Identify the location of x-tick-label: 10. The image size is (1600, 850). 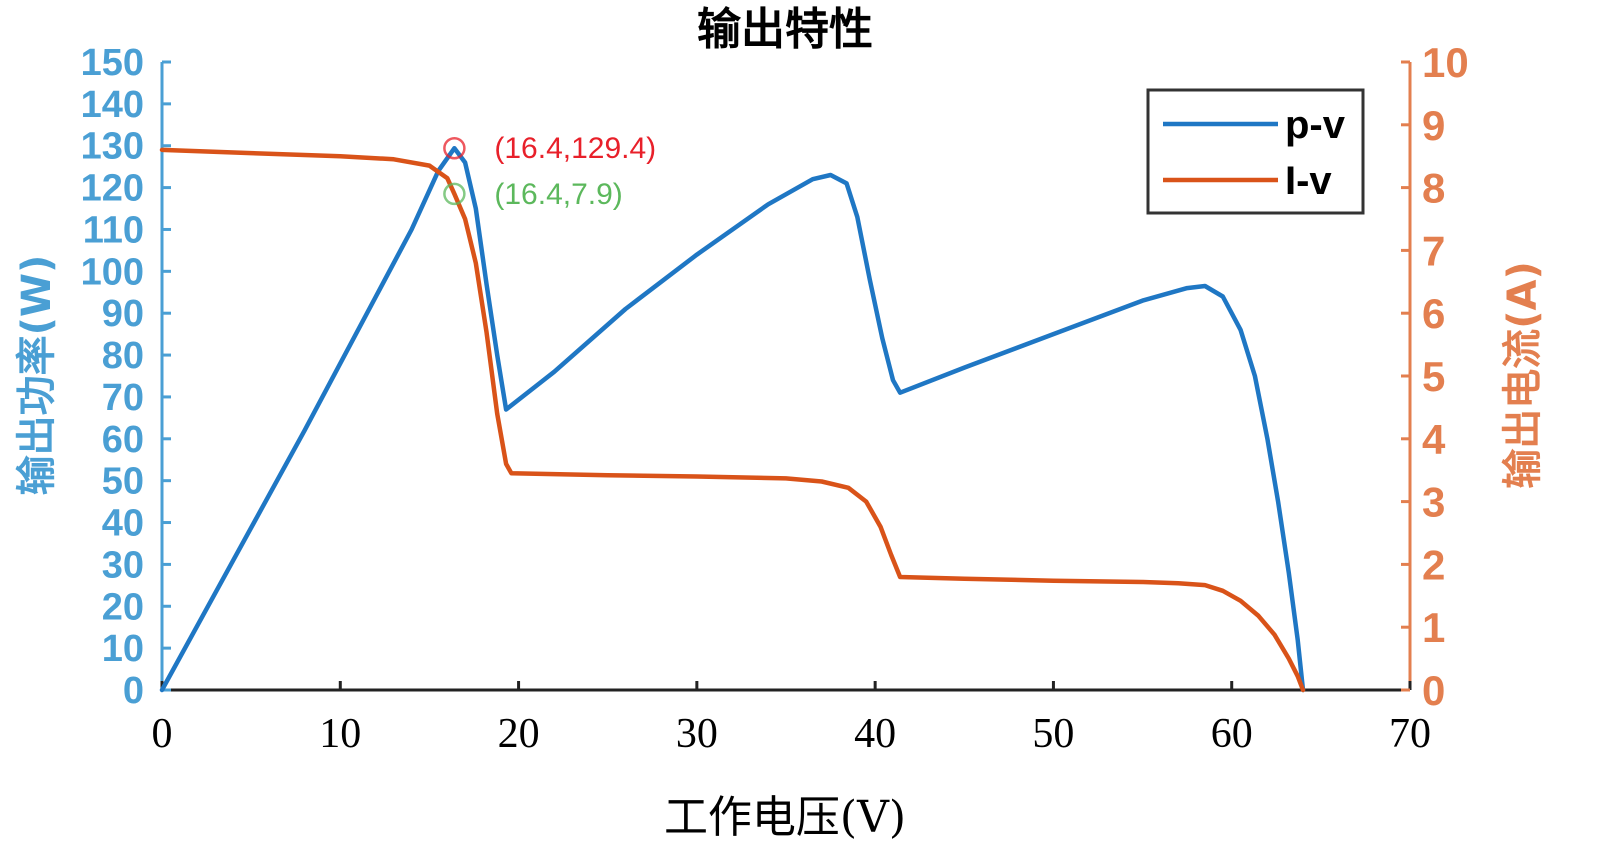
(340, 734).